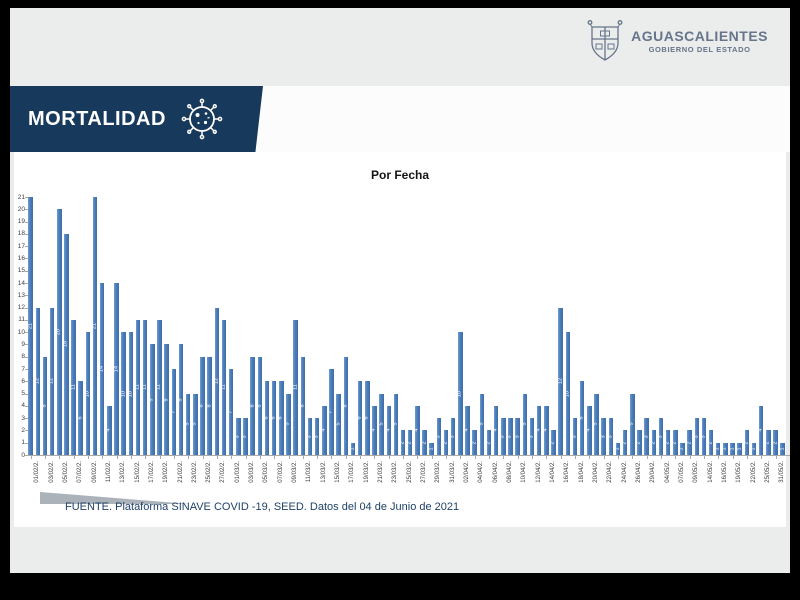  I want to click on y-axis-tick-label: 14, so click(21, 283).